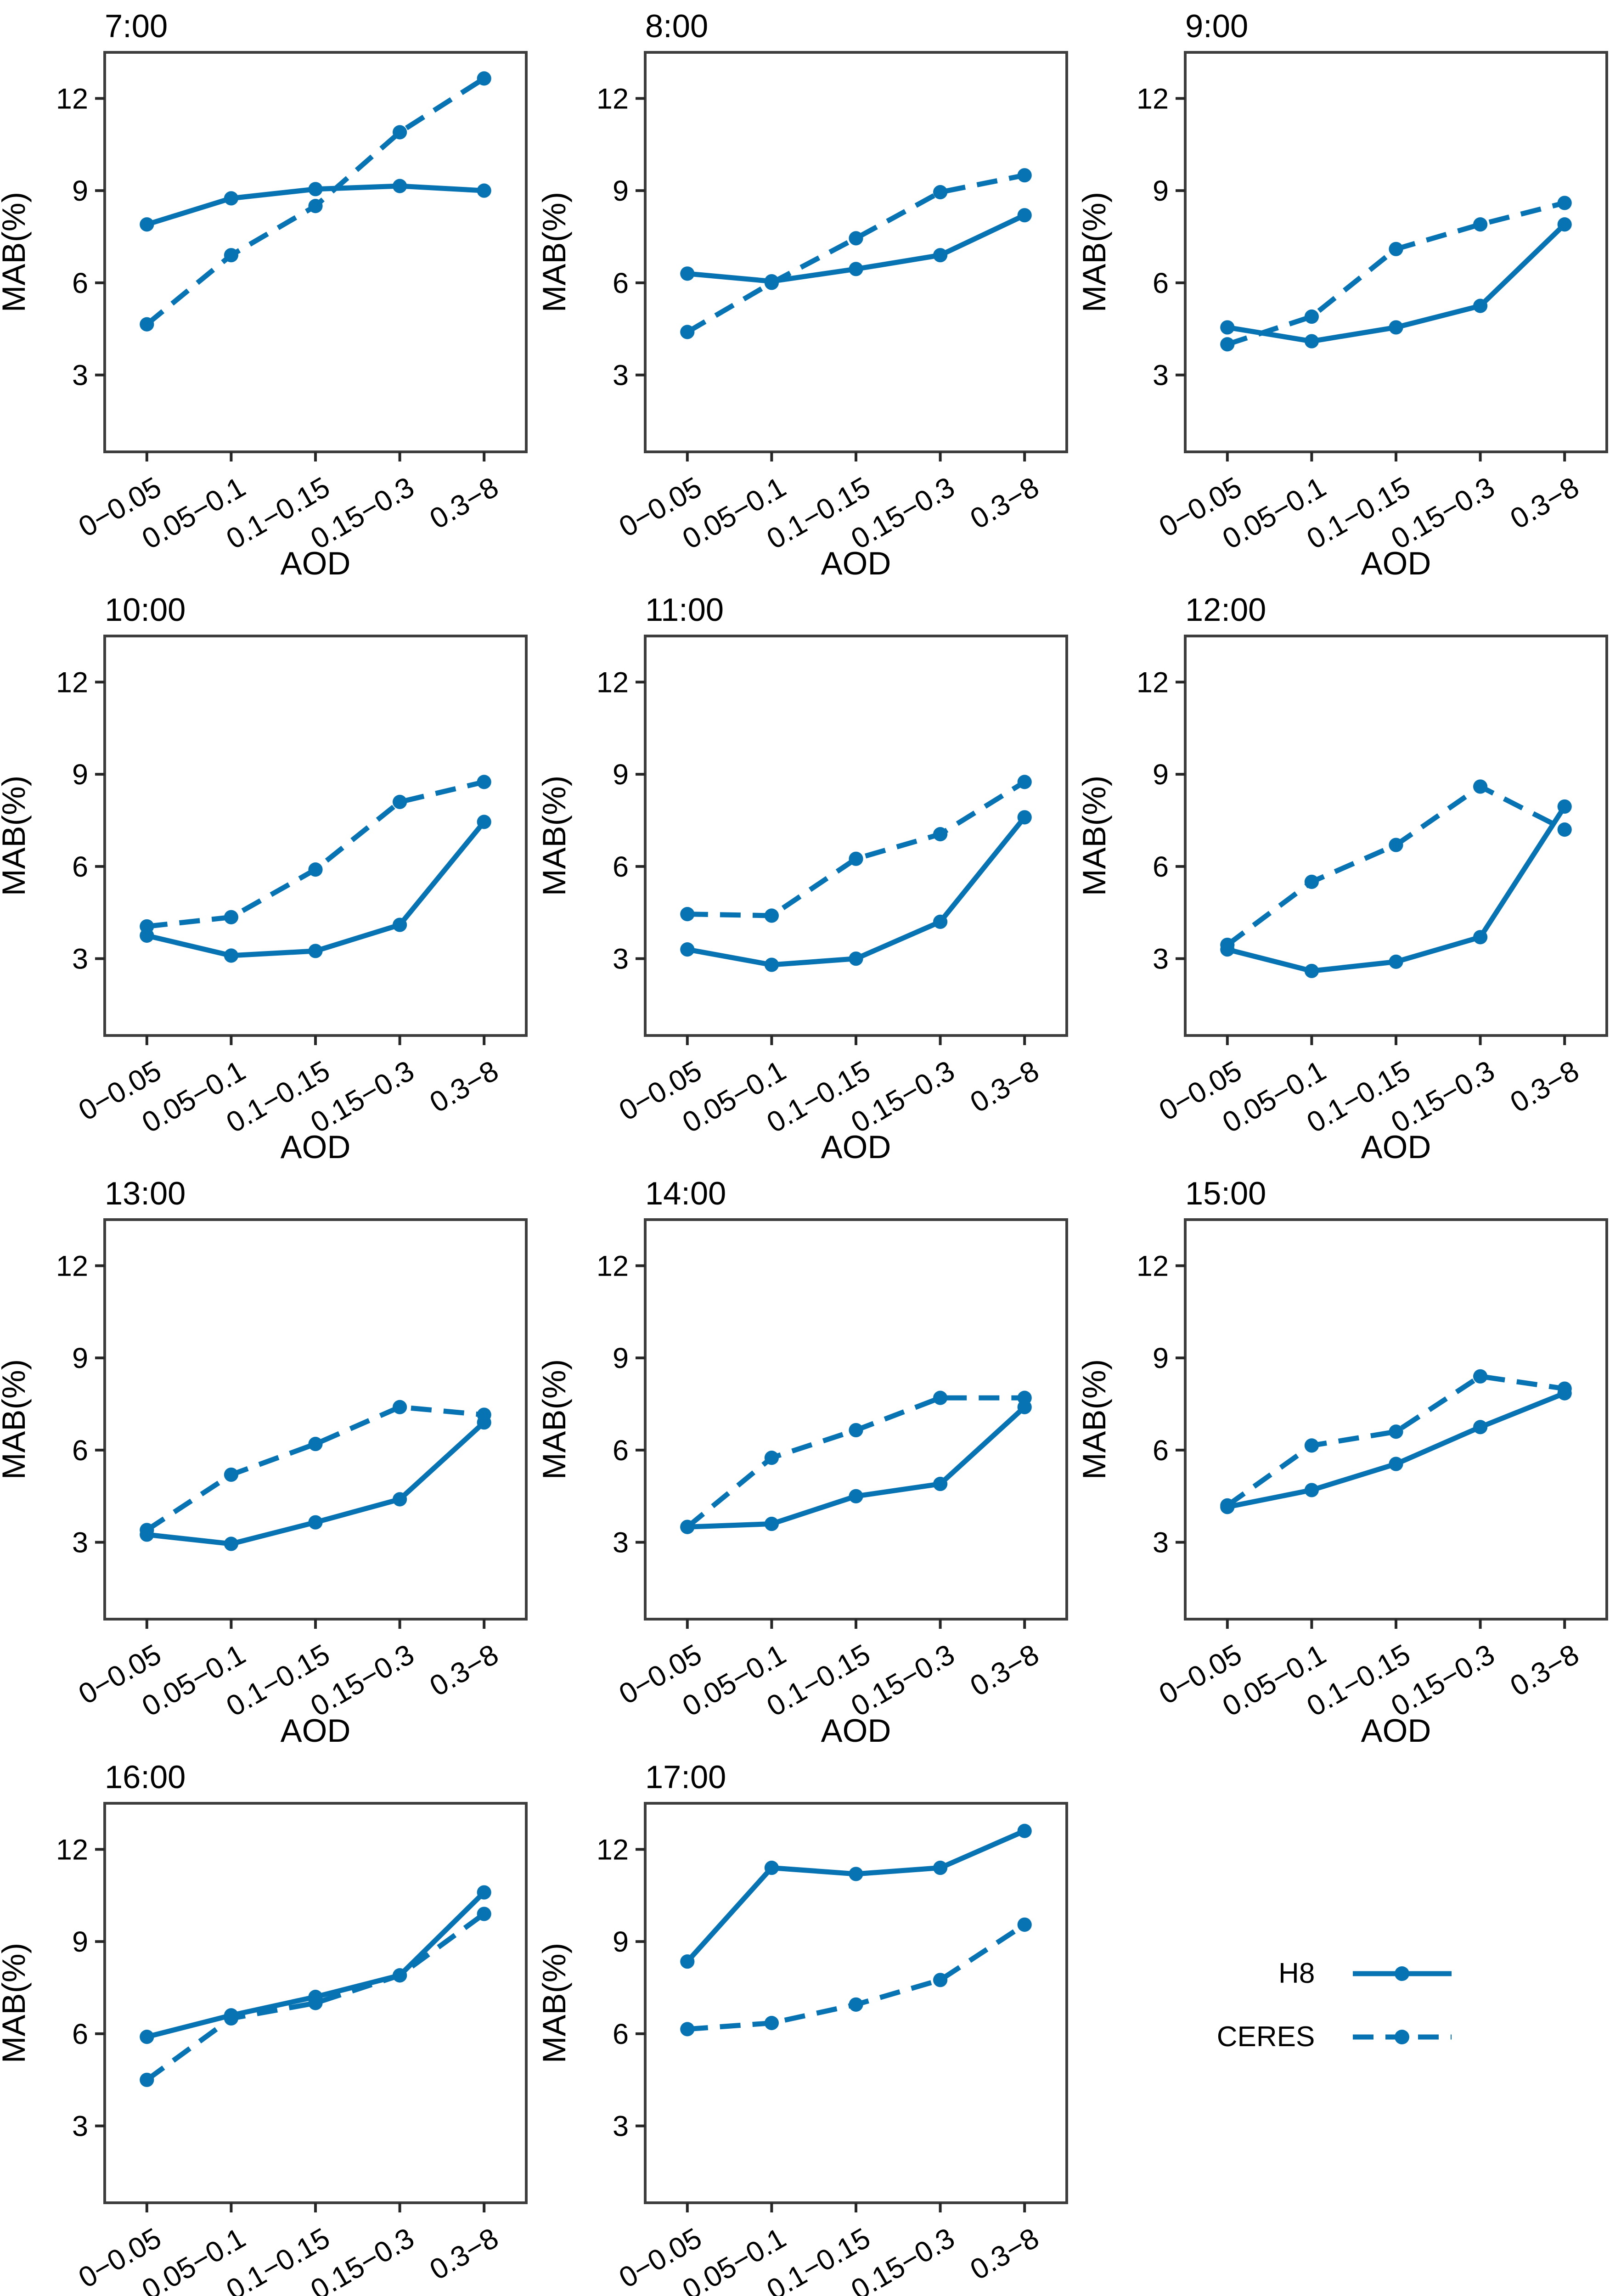 The width and height of the screenshot is (1621, 2296). What do you see at coordinates (686, 1777) in the screenshot?
I see `panel-title: 17:00` at bounding box center [686, 1777].